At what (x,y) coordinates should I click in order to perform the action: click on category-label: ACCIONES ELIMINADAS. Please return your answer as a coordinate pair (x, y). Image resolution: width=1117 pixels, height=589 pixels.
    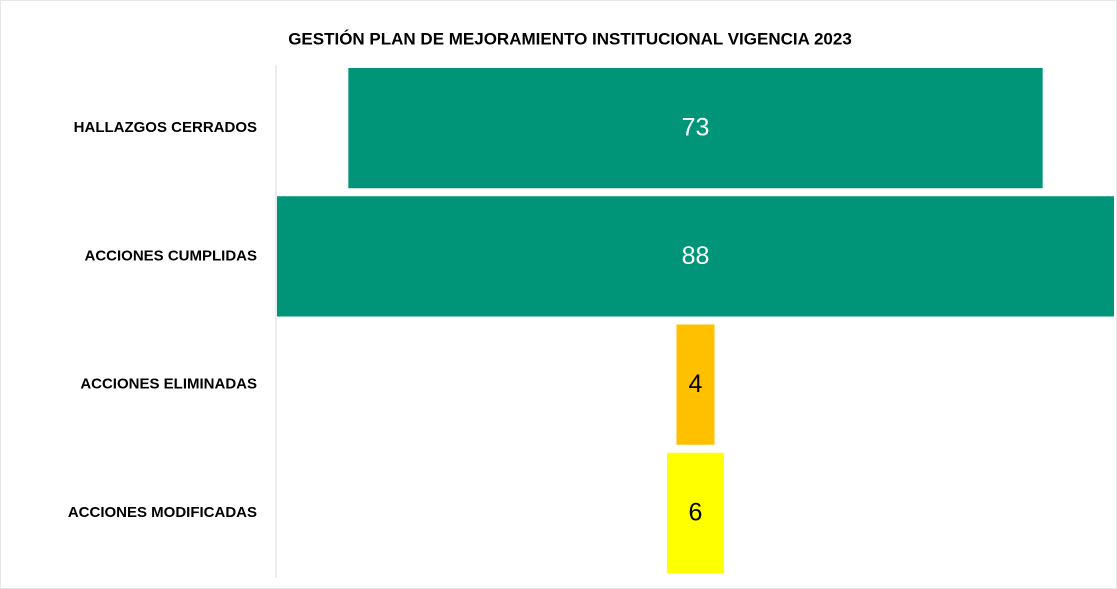
    Looking at the image, I should click on (168, 384).